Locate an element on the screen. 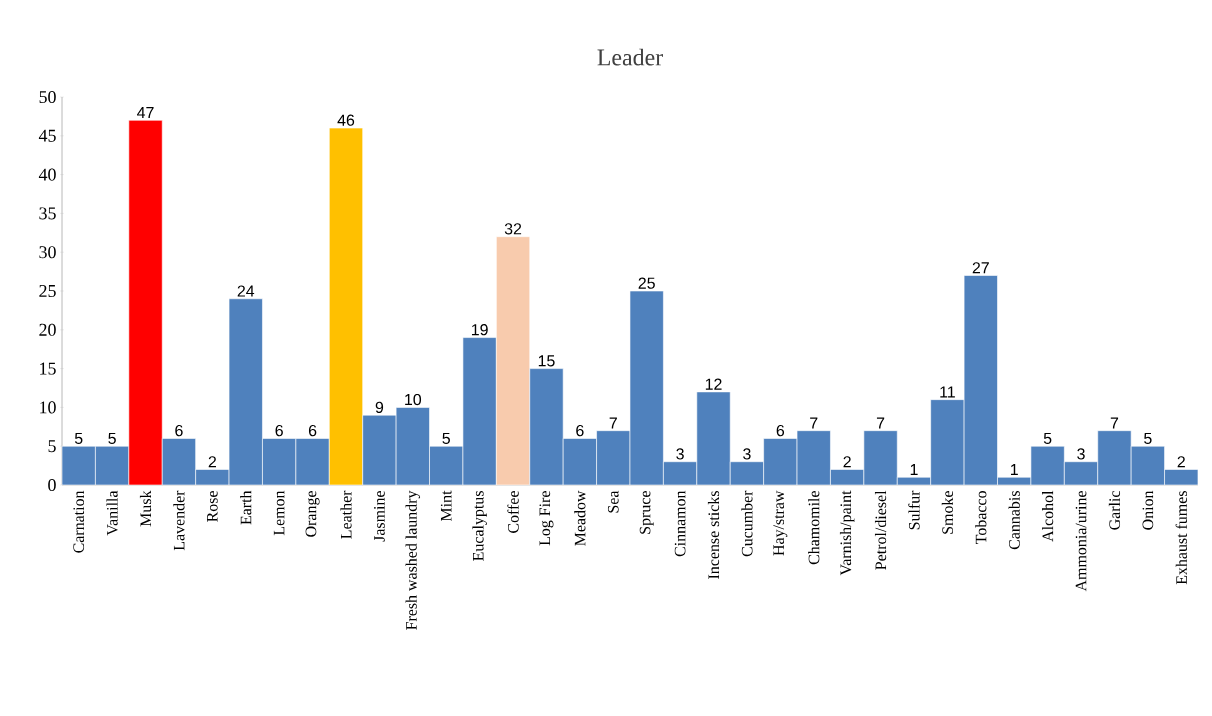  x-tick-label: Lemon is located at coordinates (279, 513).